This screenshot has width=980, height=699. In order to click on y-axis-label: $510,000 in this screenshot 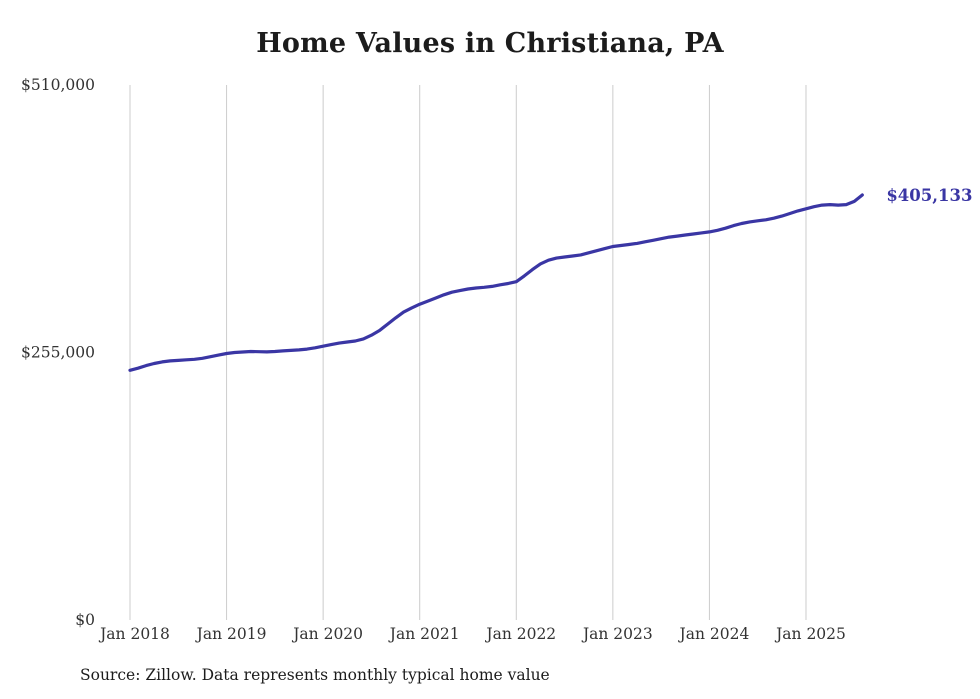, I will do `click(58, 85)`.